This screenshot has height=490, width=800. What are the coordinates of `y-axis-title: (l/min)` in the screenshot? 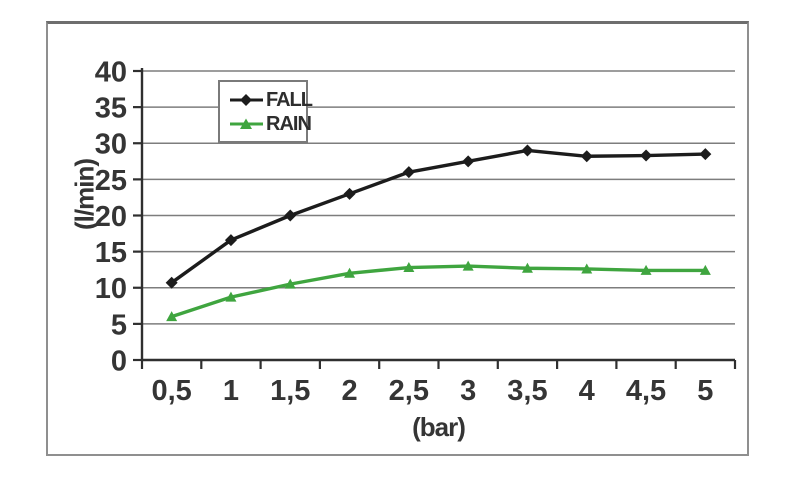 It's located at (84, 194).